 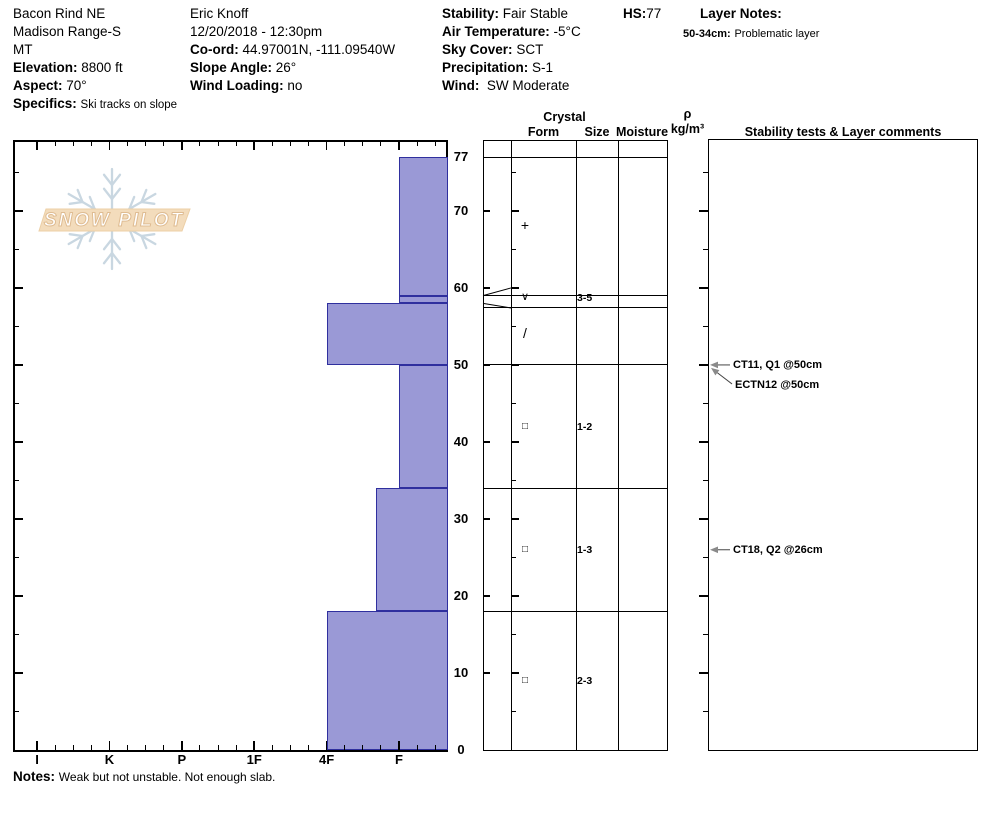 I want to click on logo-banner, so click(x=114, y=220).